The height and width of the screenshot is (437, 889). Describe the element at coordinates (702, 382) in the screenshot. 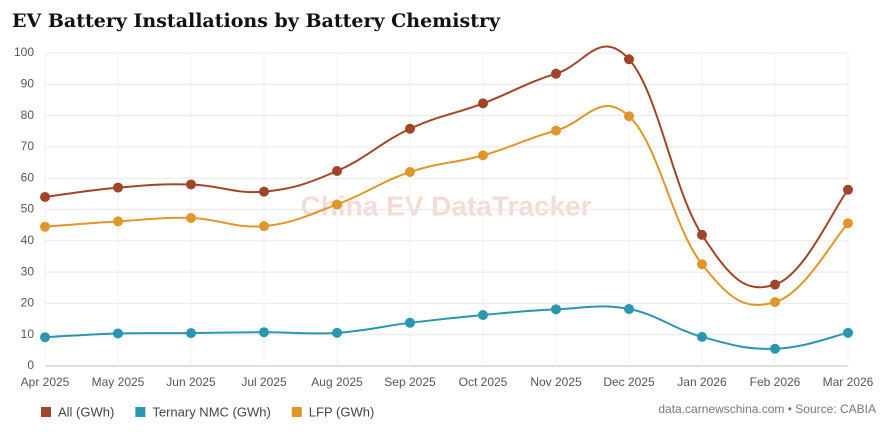

I see `x-tick-label: Jan 2026` at that location.